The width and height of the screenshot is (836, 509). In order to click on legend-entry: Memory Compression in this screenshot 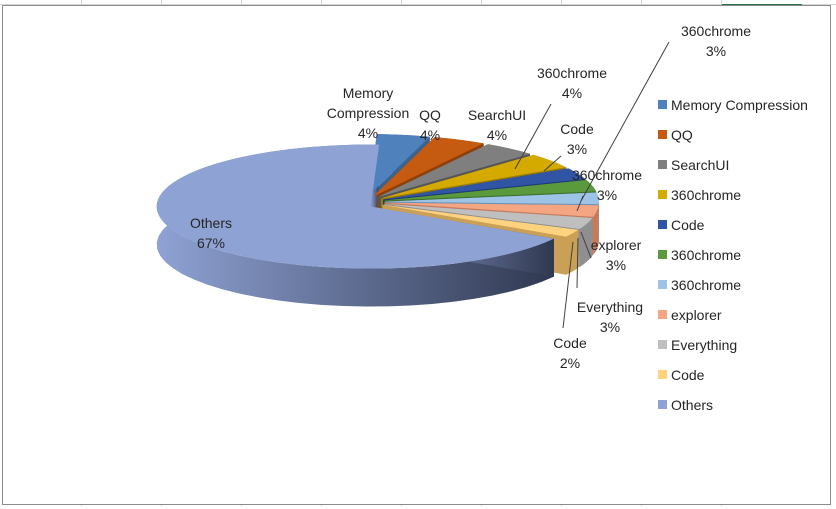, I will do `click(739, 105)`.